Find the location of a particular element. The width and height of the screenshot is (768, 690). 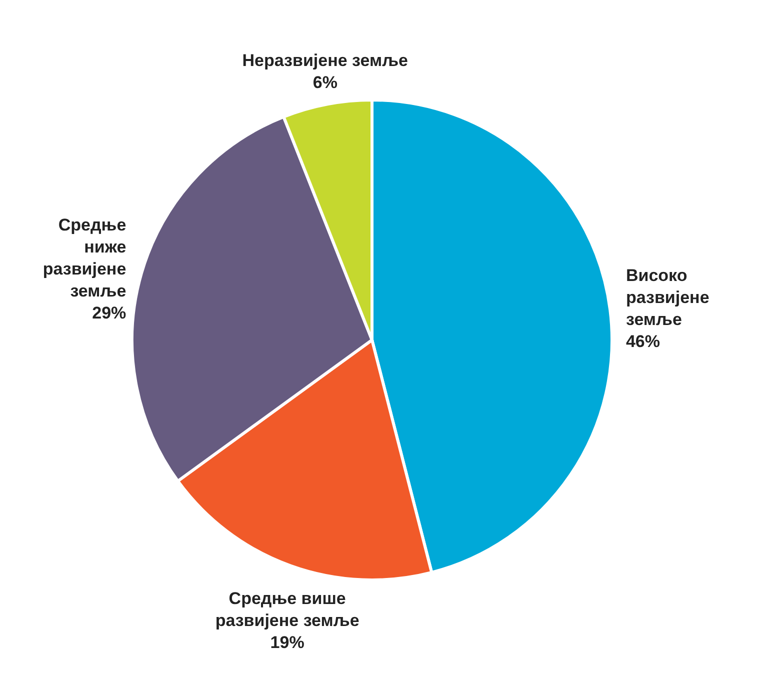

data-label: 6% is located at coordinates (325, 82).